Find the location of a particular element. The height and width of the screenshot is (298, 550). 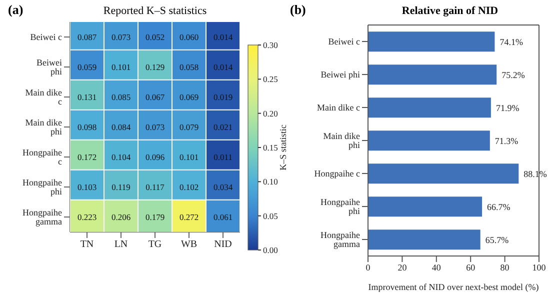

x-tick-label: 40 is located at coordinates (437, 267).